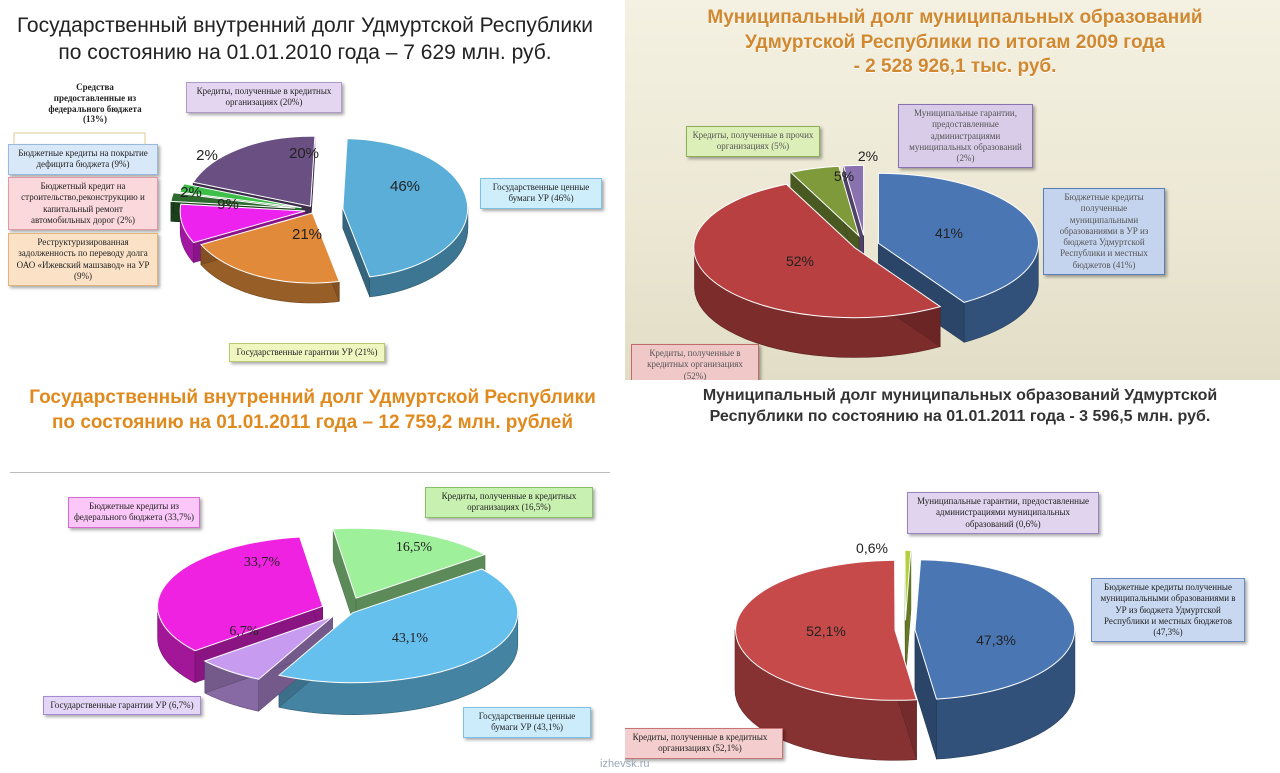 This screenshot has width=1280, height=773. Describe the element at coordinates (307, 353) in the screenshot. I see `legend-label-guarantees: Государственные гарантии УР (21%)` at that location.